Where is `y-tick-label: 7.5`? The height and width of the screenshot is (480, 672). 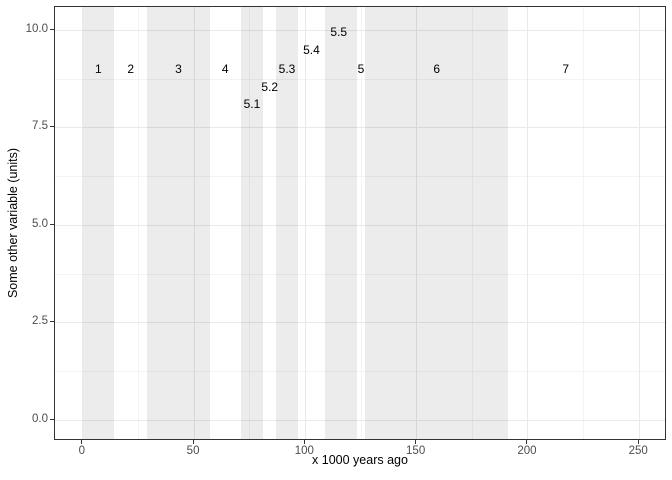
y-tick-label: 7.5 is located at coordinates (40, 126).